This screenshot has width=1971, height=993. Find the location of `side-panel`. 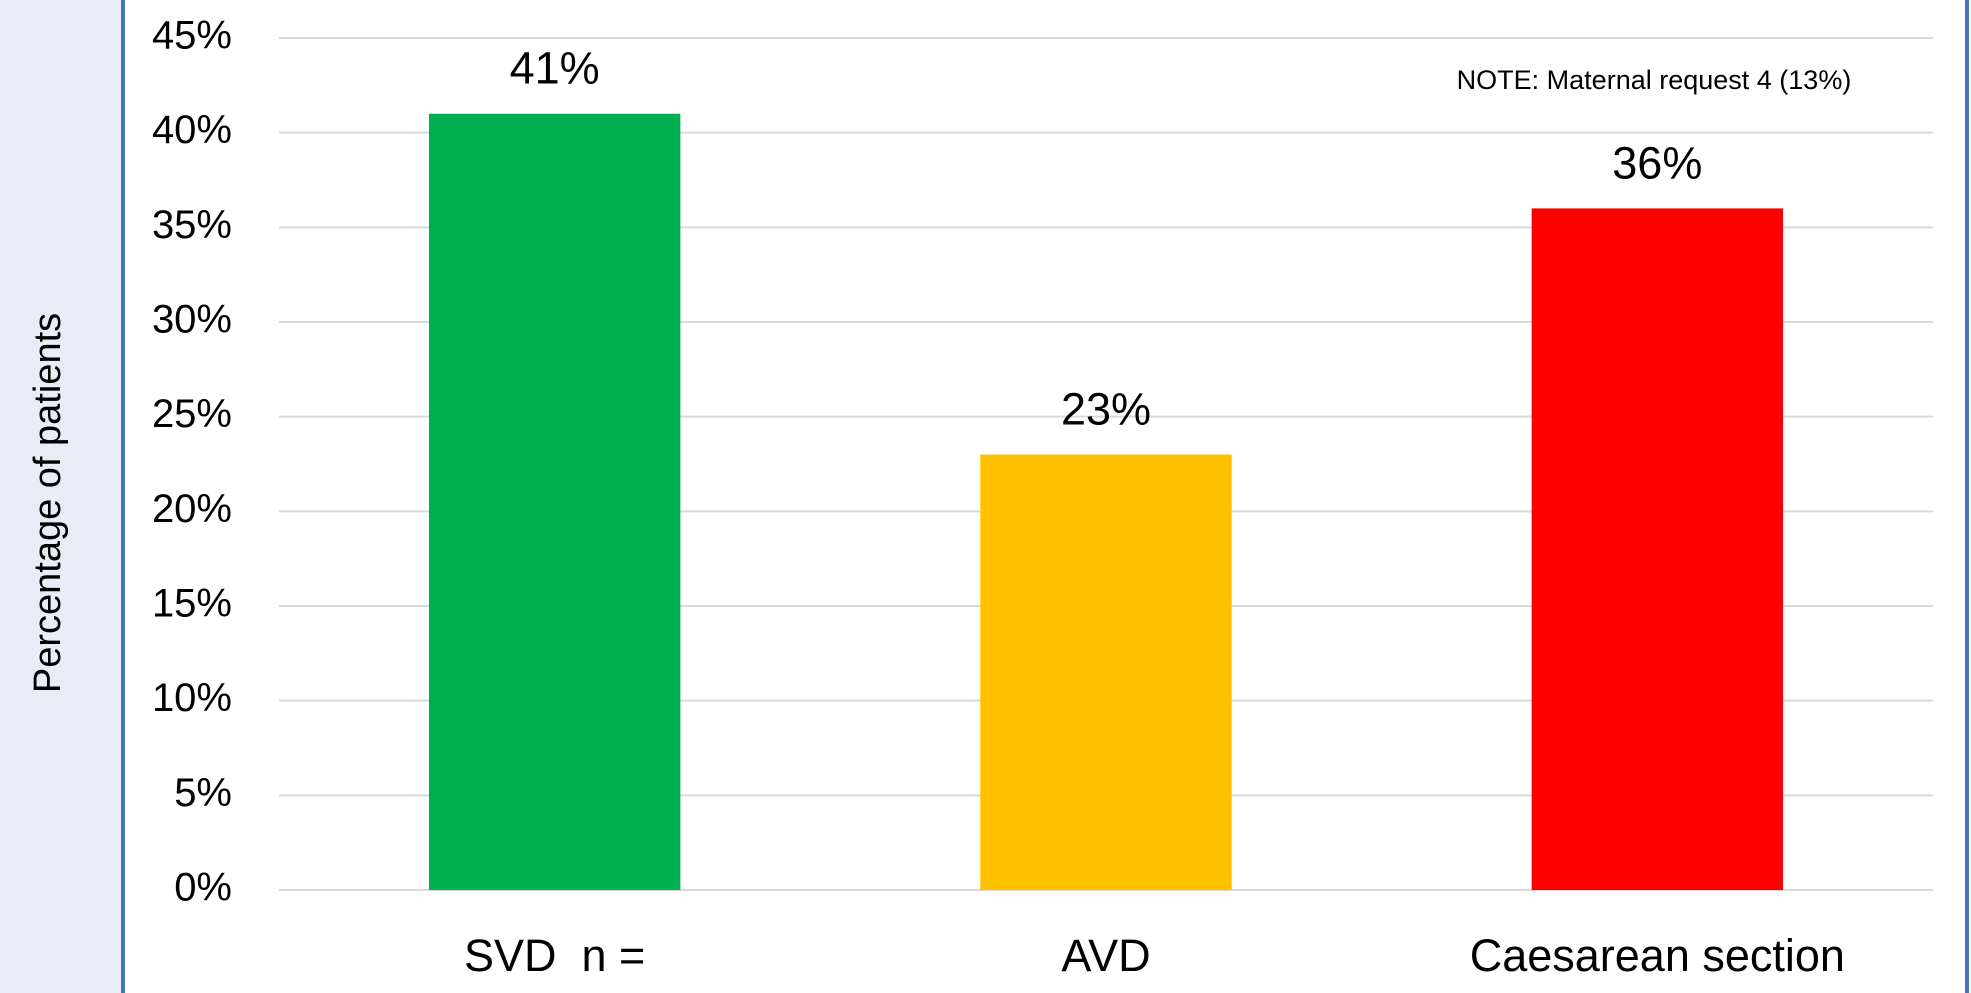

side-panel is located at coordinates (61, 496).